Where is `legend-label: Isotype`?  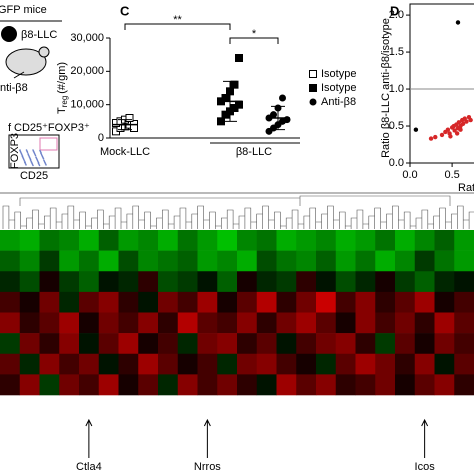 legend-label: Isotype is located at coordinates (338, 88).